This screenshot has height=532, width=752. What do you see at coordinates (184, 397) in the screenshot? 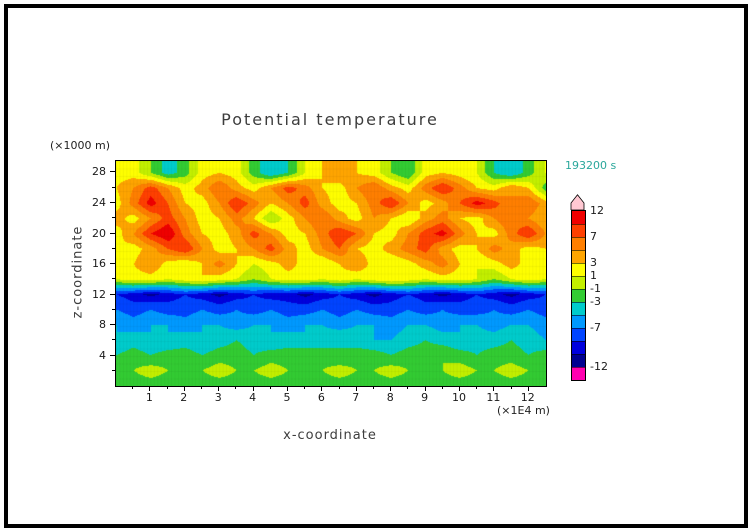
I see `x-tick-label: 2` at bounding box center [184, 397].